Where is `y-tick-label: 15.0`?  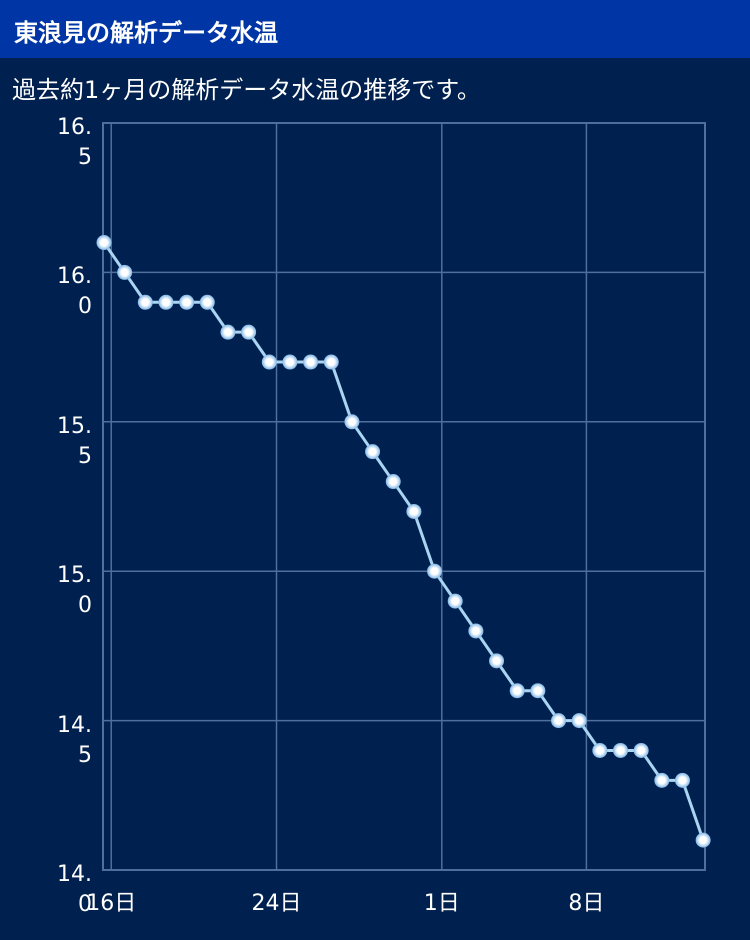 y-tick-label: 15.0 is located at coordinates (74, 591).